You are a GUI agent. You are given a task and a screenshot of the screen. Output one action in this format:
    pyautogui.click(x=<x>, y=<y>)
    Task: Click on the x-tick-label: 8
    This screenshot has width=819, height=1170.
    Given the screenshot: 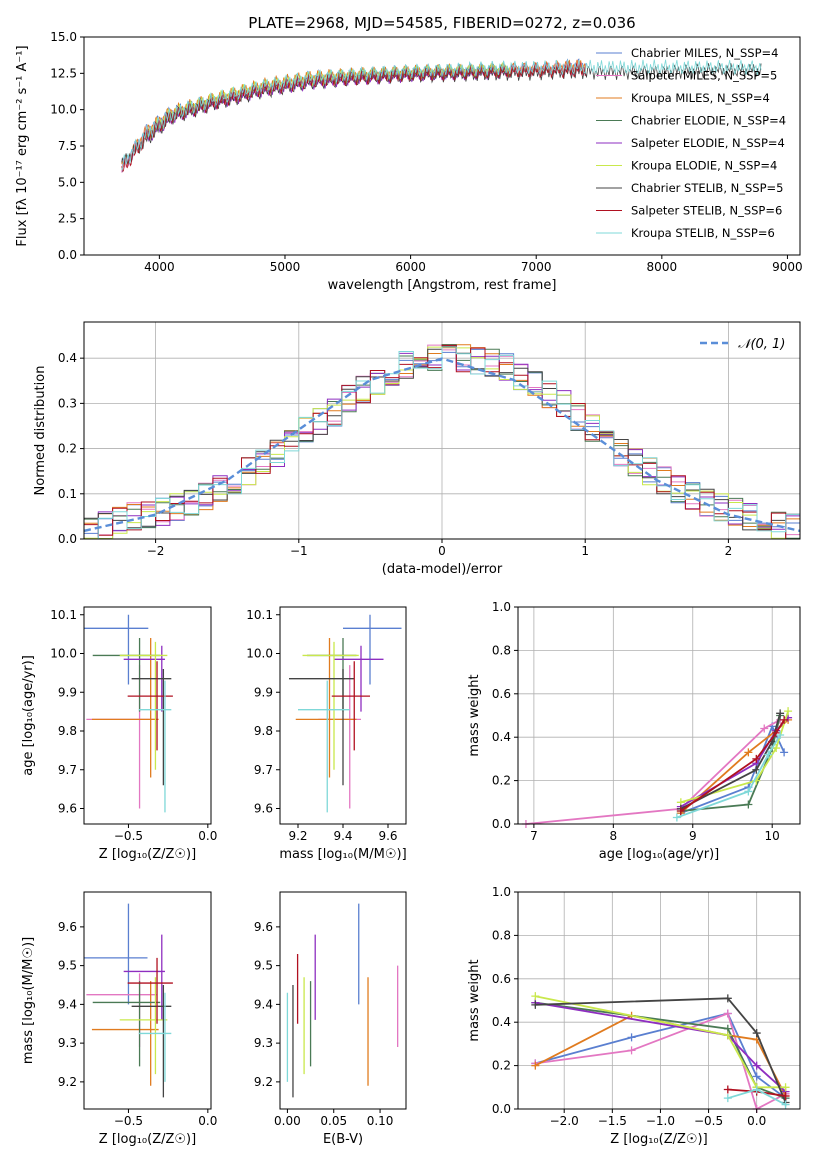 What is the action you would take?
    pyautogui.click(x=614, y=836)
    